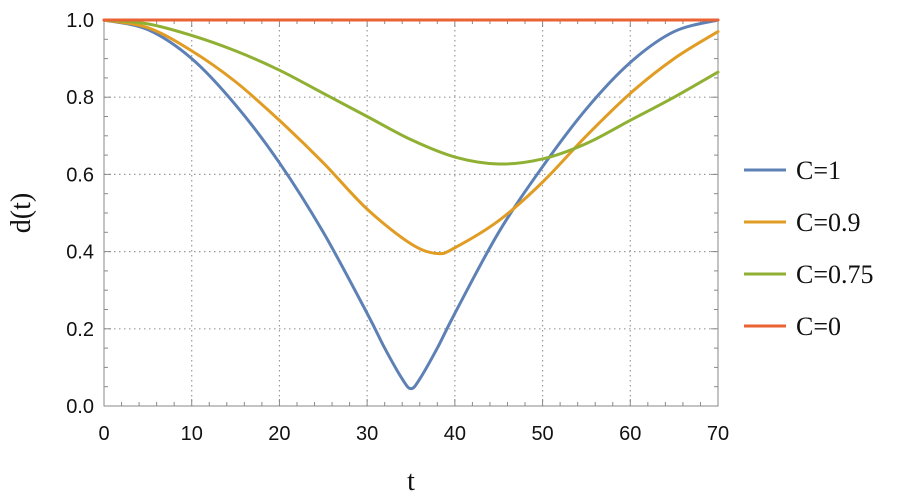 The image size is (911, 500). Describe the element at coordinates (542, 434) in the screenshot. I see `x-tick-label: 50` at that location.